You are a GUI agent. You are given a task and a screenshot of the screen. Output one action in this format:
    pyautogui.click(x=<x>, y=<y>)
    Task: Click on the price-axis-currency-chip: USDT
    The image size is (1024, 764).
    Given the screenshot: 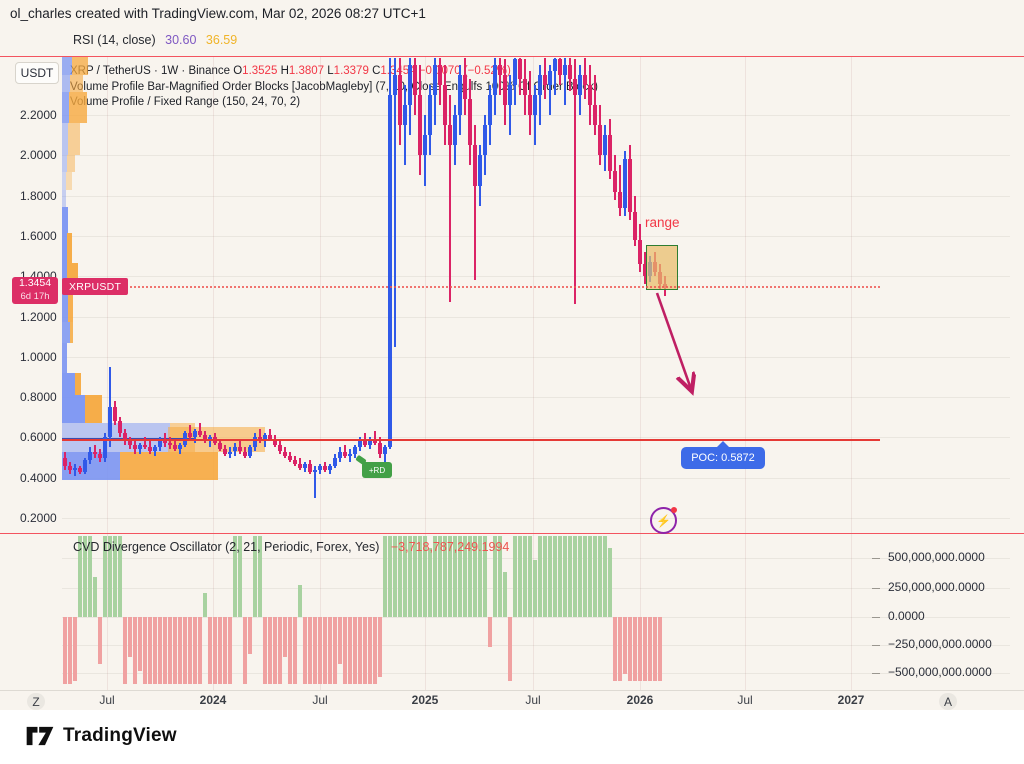 What is the action you would take?
    pyautogui.click(x=37, y=73)
    